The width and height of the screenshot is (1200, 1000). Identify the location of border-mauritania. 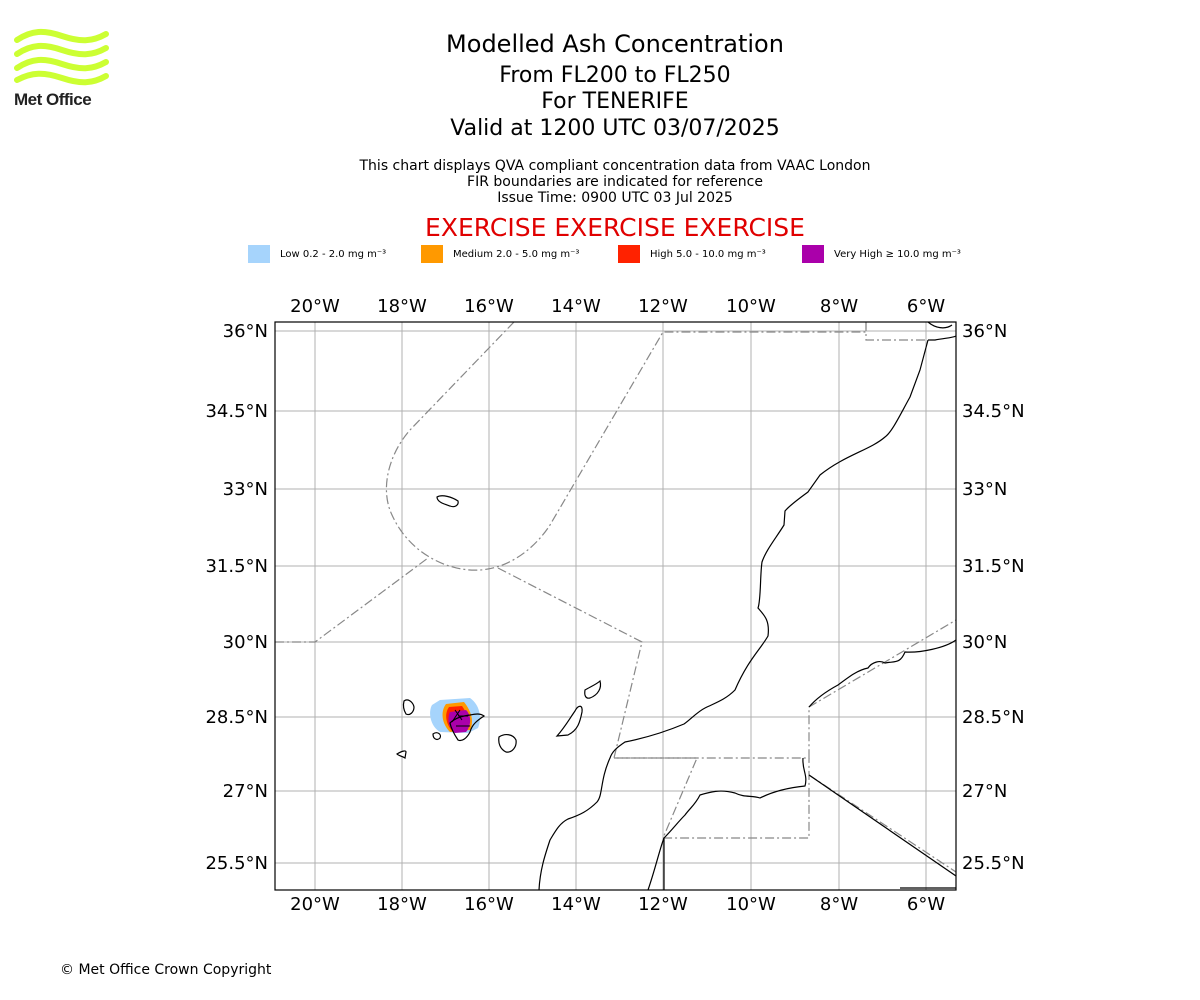
(809, 864).